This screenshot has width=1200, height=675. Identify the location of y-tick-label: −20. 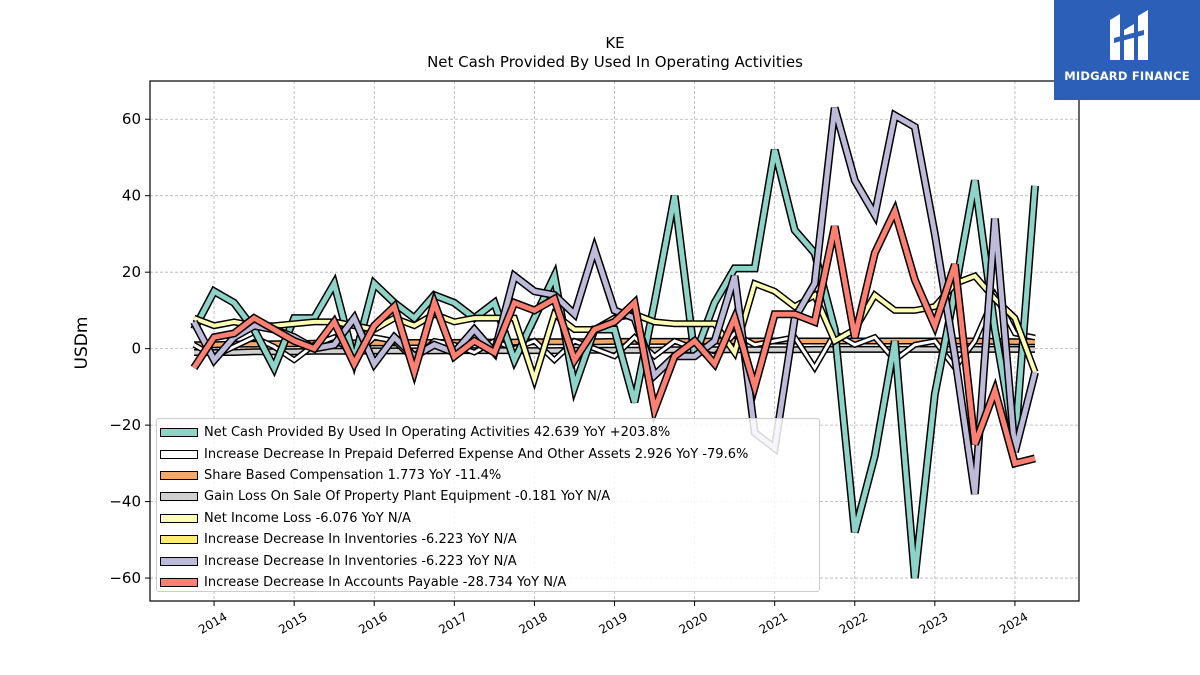
(125, 425).